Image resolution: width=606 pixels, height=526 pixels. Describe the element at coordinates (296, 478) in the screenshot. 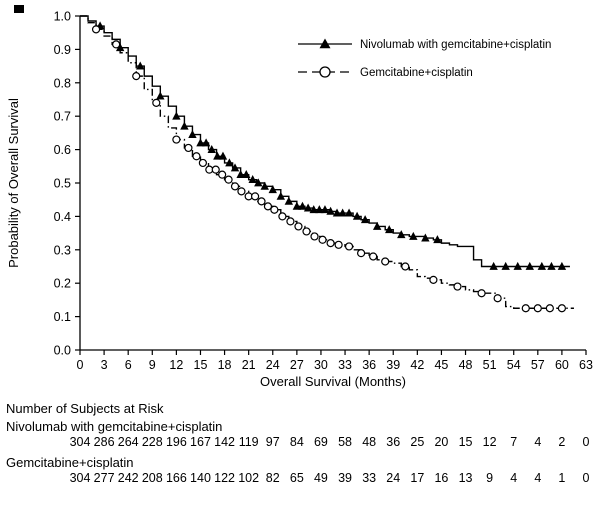

I see `risk-count: 65` at that location.